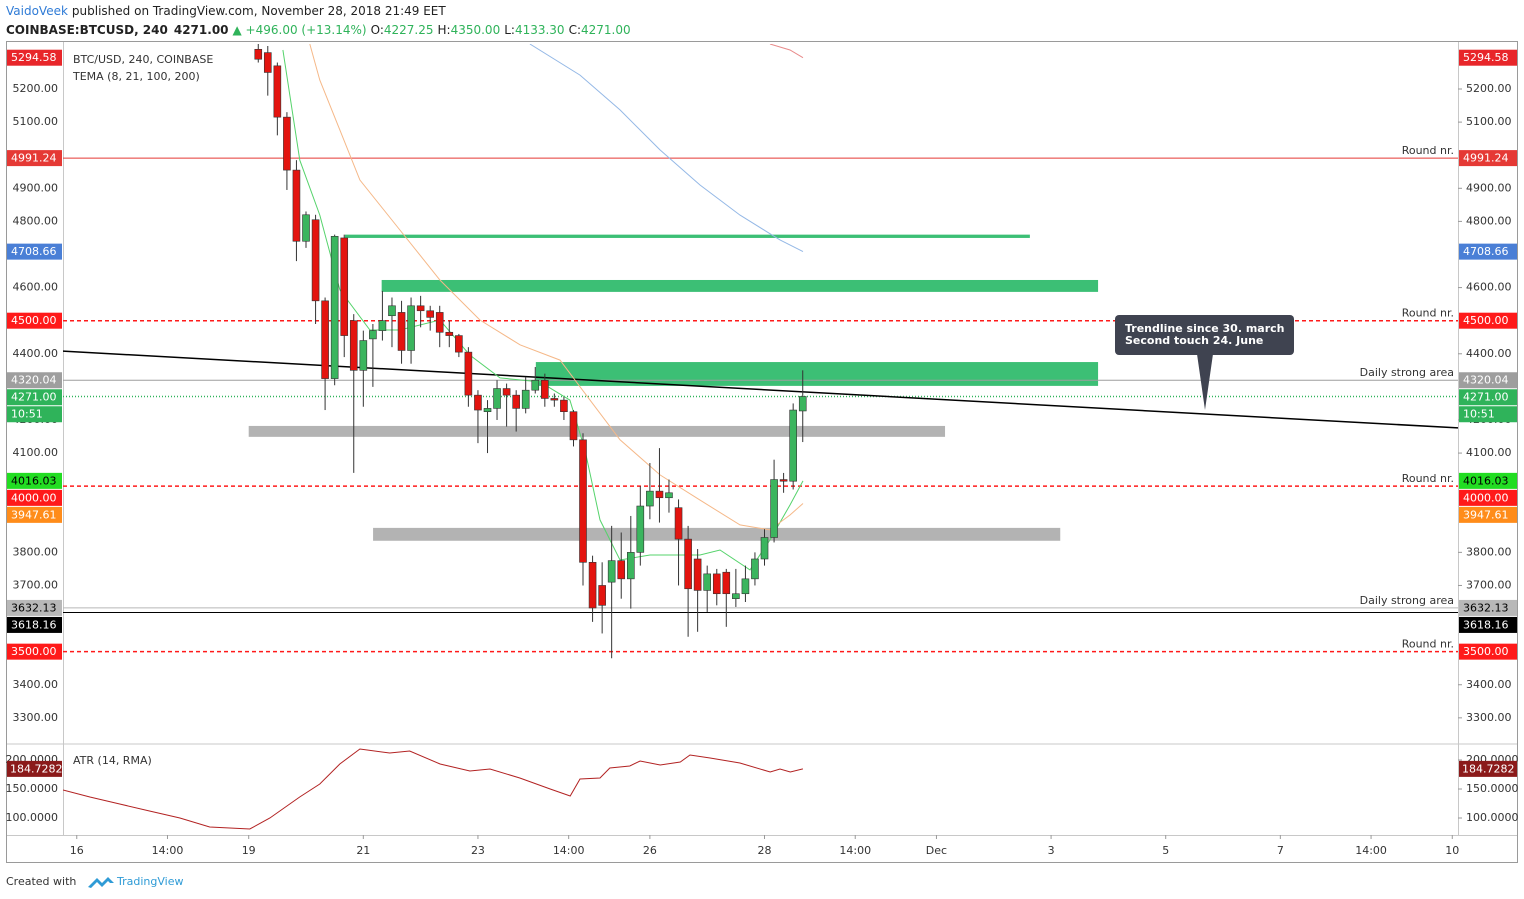 The width and height of the screenshot is (1524, 899). What do you see at coordinates (1452, 850) in the screenshot?
I see `x-tick-label: 10` at bounding box center [1452, 850].